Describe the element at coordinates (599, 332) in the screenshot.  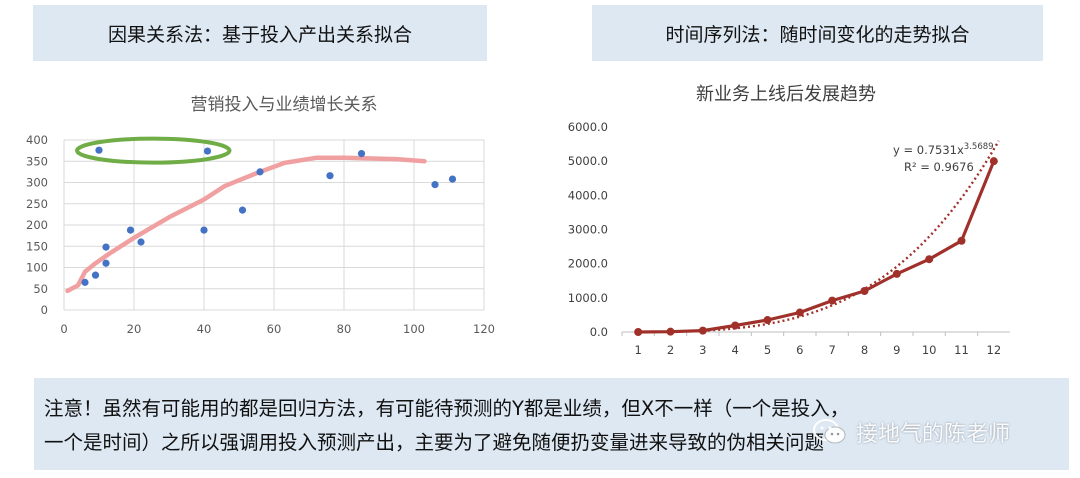
I see `y-tick-label: 0.0` at that location.